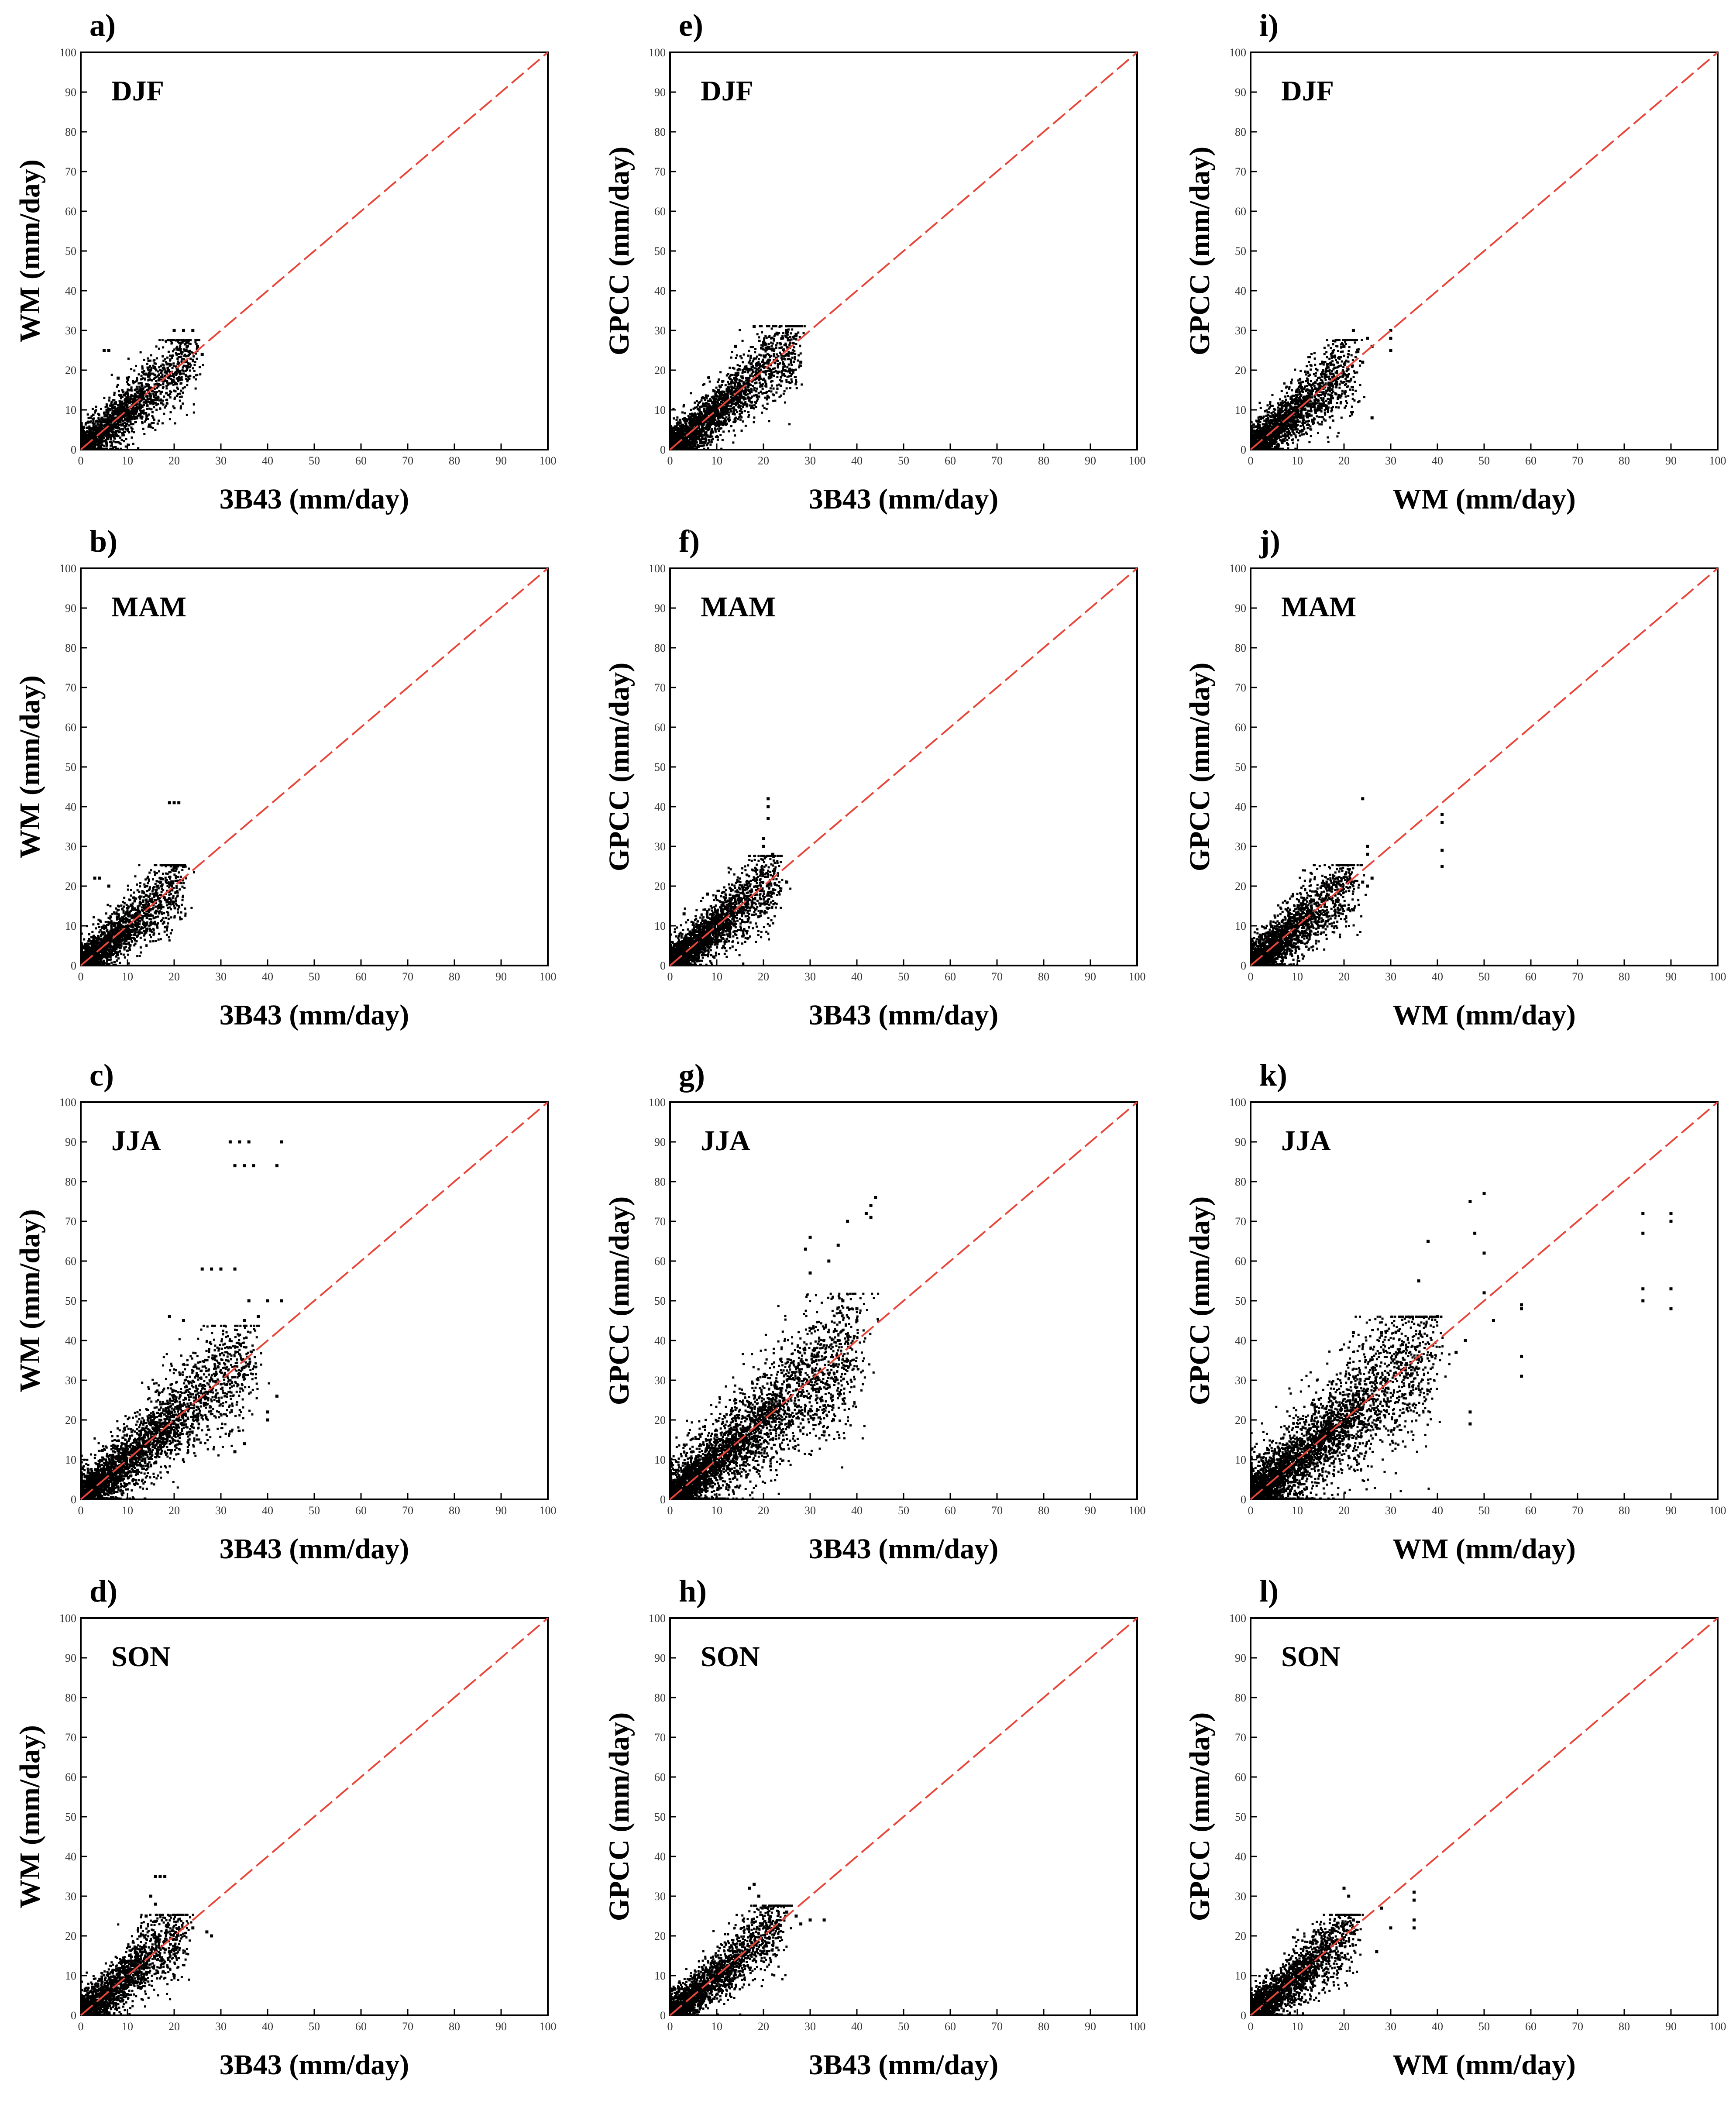 The width and height of the screenshot is (1736, 2107). Describe the element at coordinates (70, 727) in the screenshot. I see `y-tick-label: 60` at that location.